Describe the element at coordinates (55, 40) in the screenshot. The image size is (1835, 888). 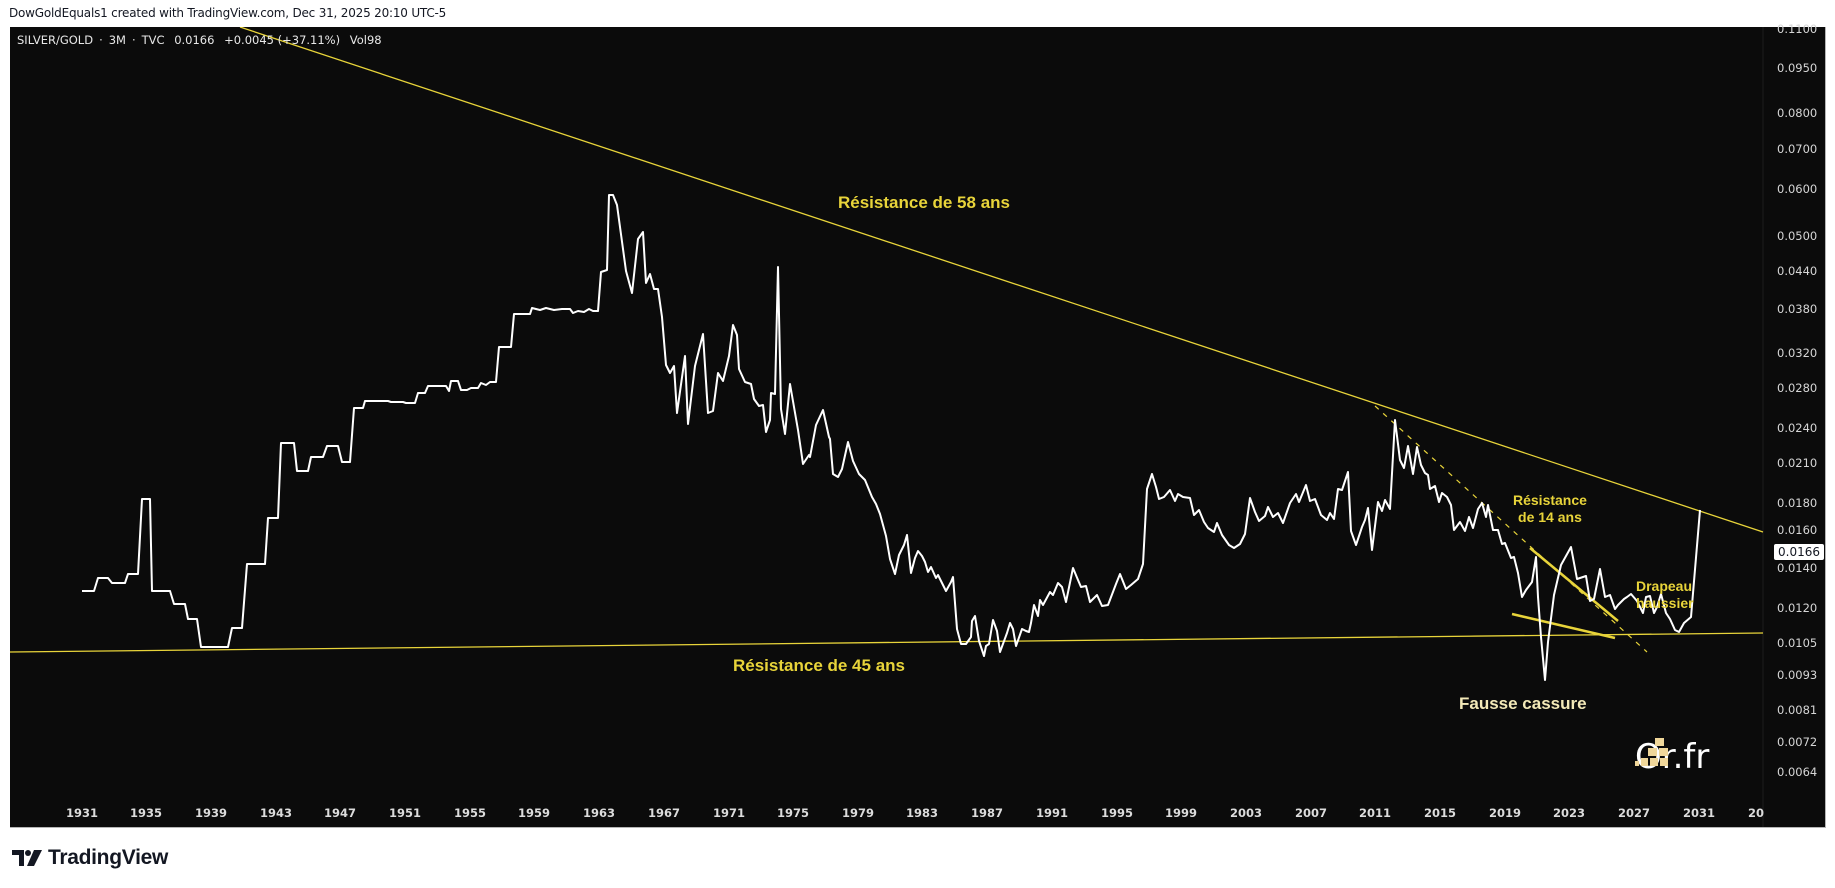
I see `legend-symbol: SILVER/GOLD` at that location.